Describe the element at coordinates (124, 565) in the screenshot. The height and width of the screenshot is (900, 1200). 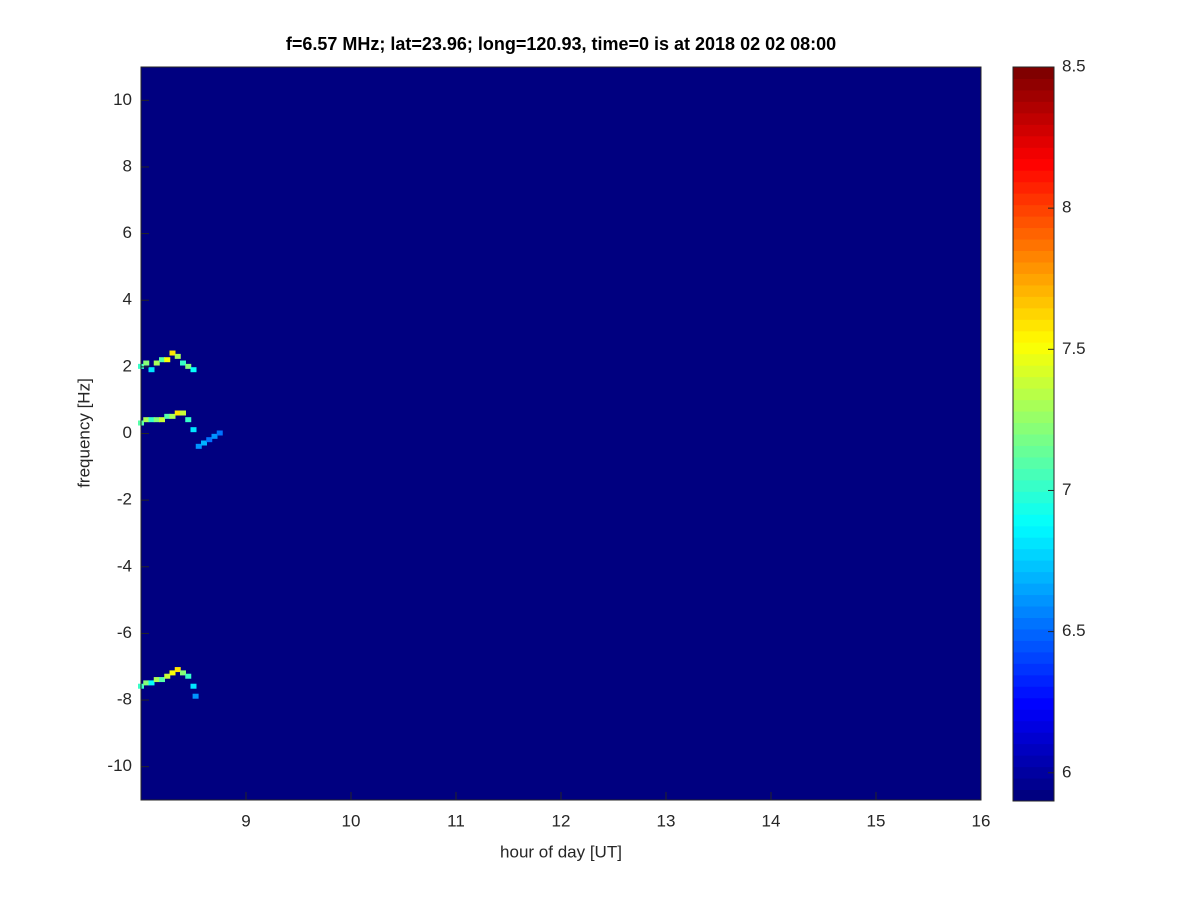
I see `y-tick-label: -4` at that location.